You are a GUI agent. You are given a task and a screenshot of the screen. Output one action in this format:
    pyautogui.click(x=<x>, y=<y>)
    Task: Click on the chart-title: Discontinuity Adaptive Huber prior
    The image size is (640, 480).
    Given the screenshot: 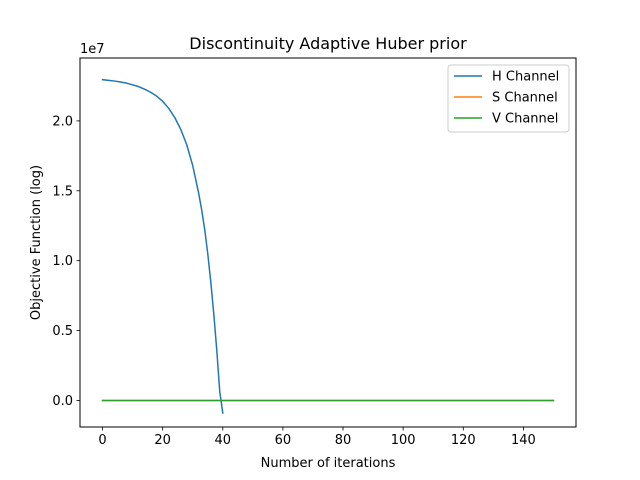 What is the action you would take?
    pyautogui.click(x=328, y=43)
    